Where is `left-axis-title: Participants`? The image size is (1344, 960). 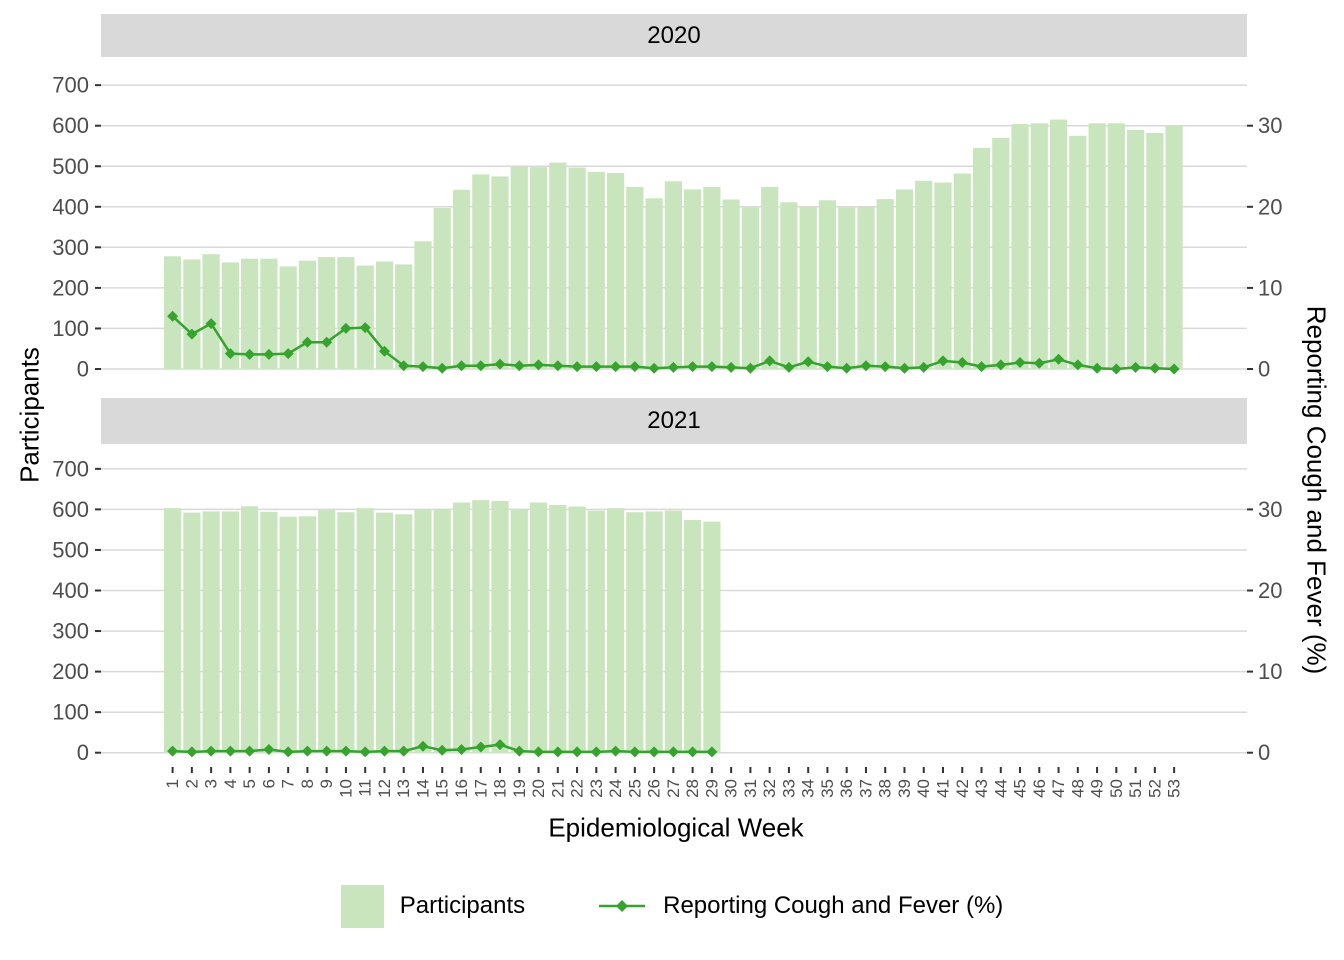 left-axis-title: Participants is located at coordinates (29, 415).